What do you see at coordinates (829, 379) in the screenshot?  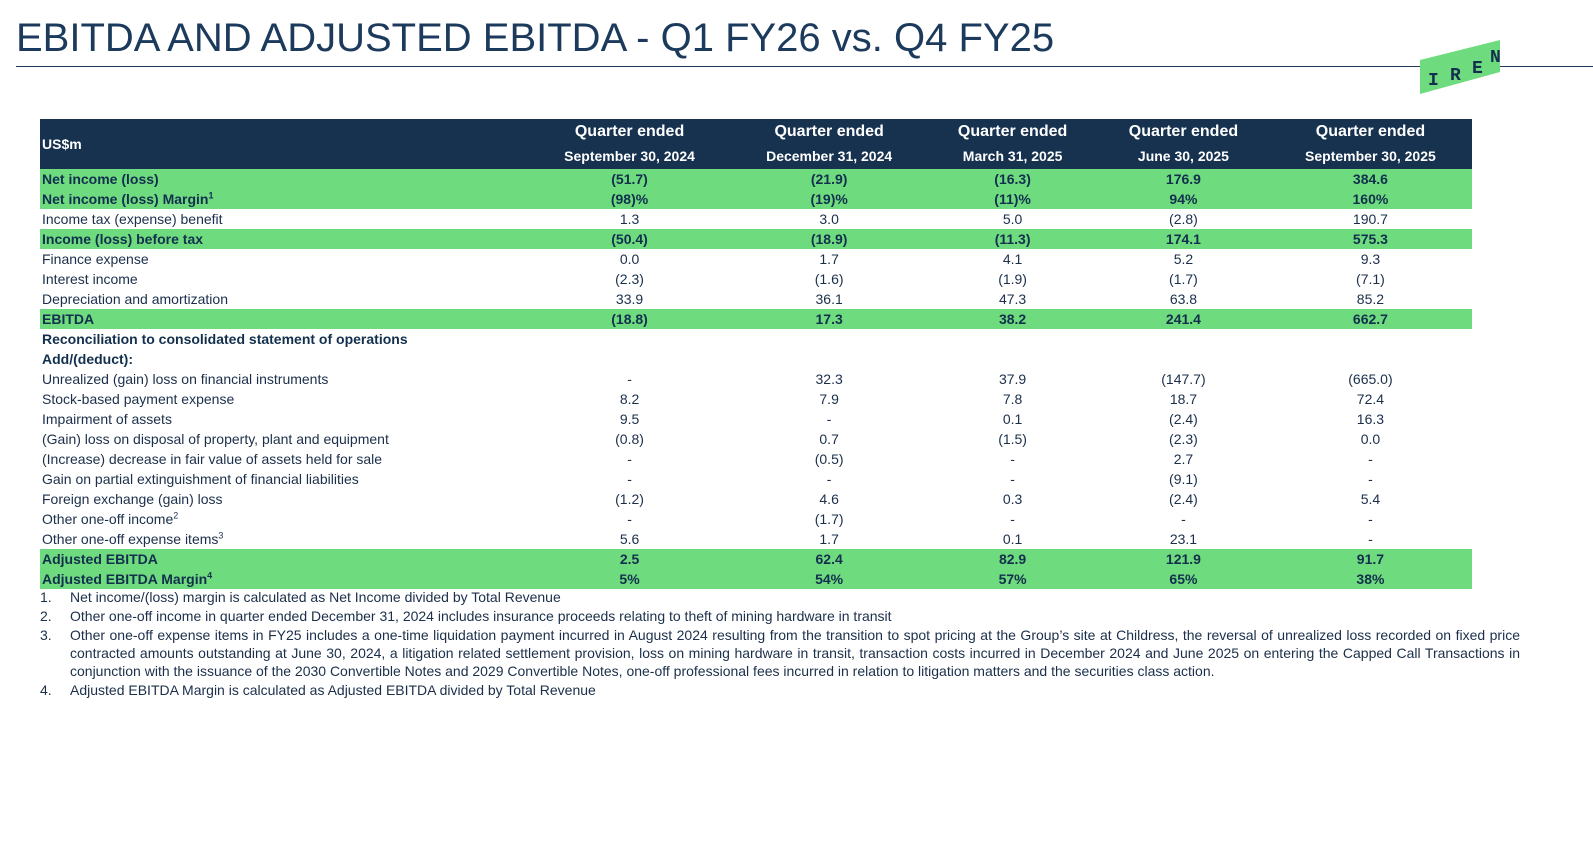 I see `table-cell: 32.3` at bounding box center [829, 379].